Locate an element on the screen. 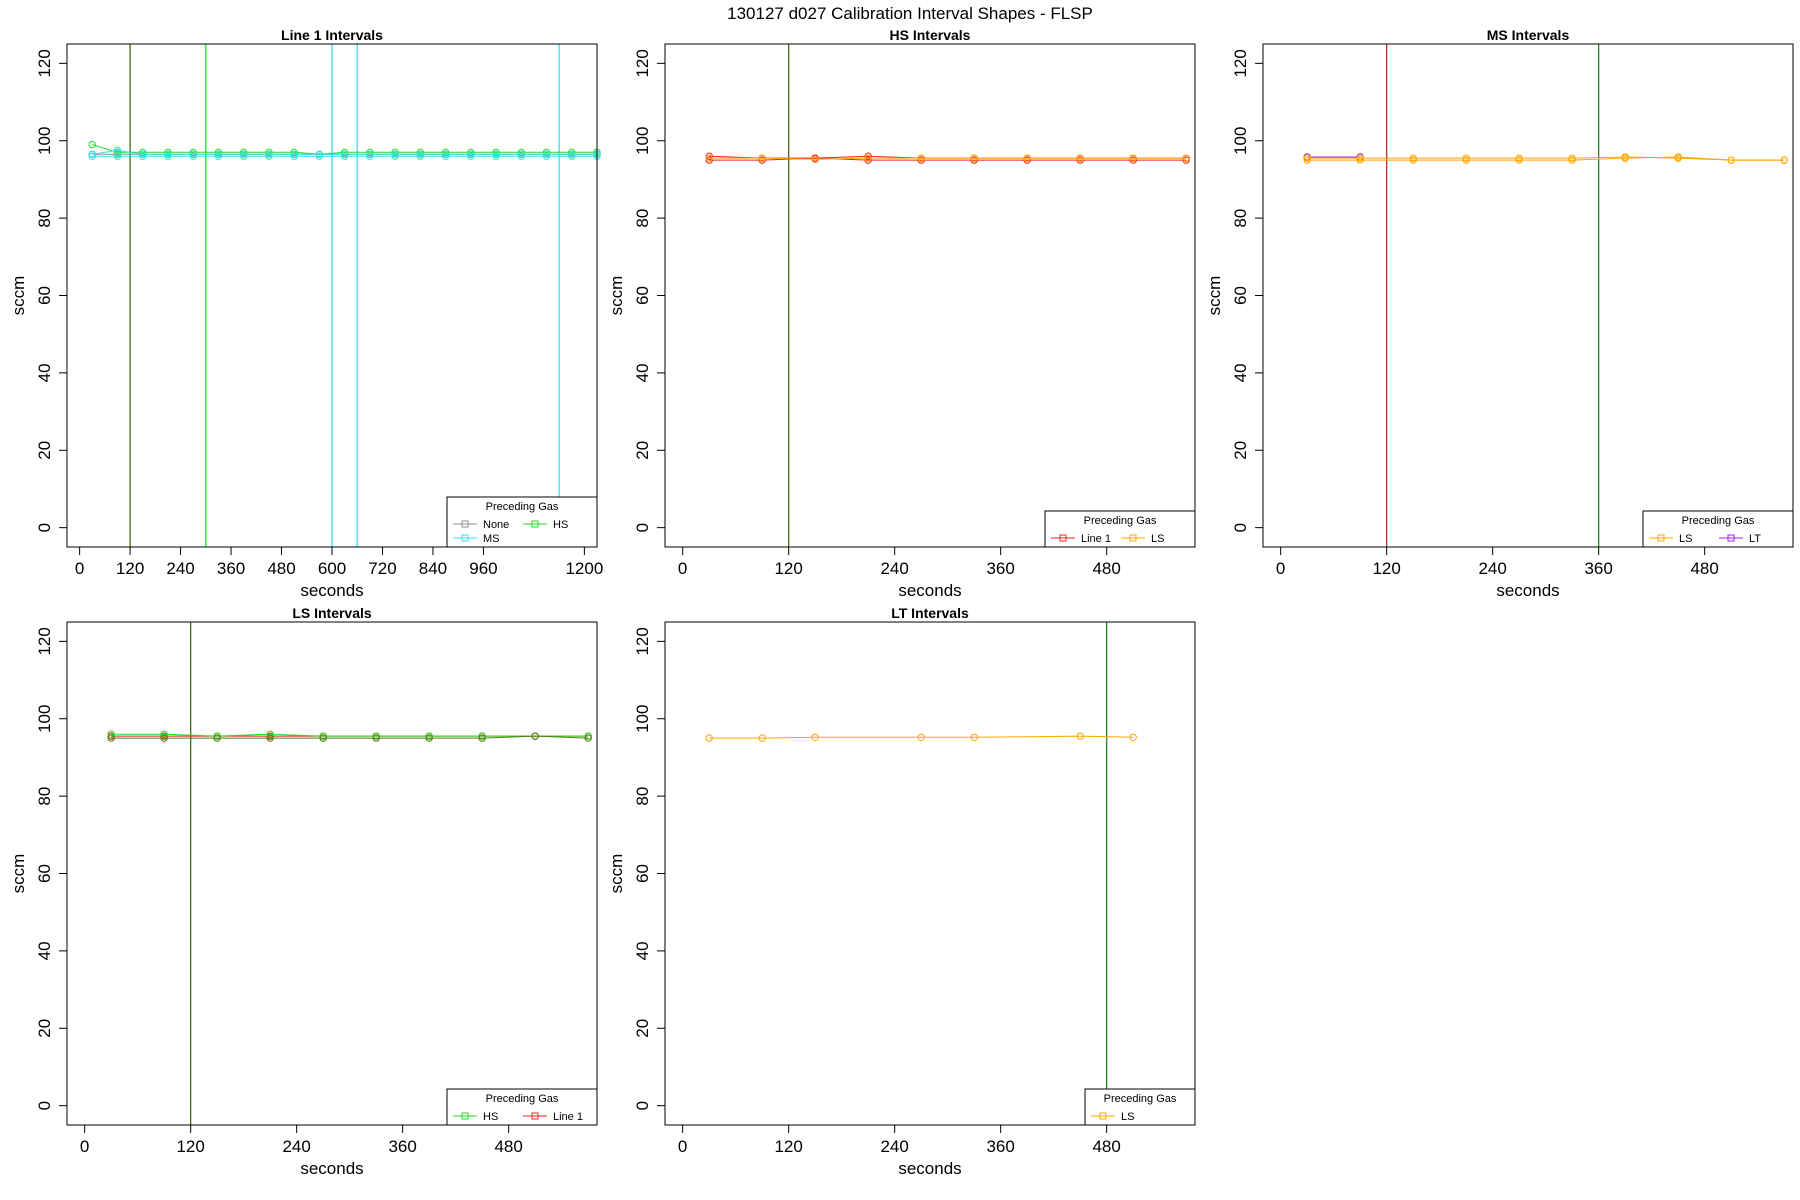 Image resolution: width=1800 pixels, height=1200 pixels. y-tick-label: 120 is located at coordinates (642, 63).